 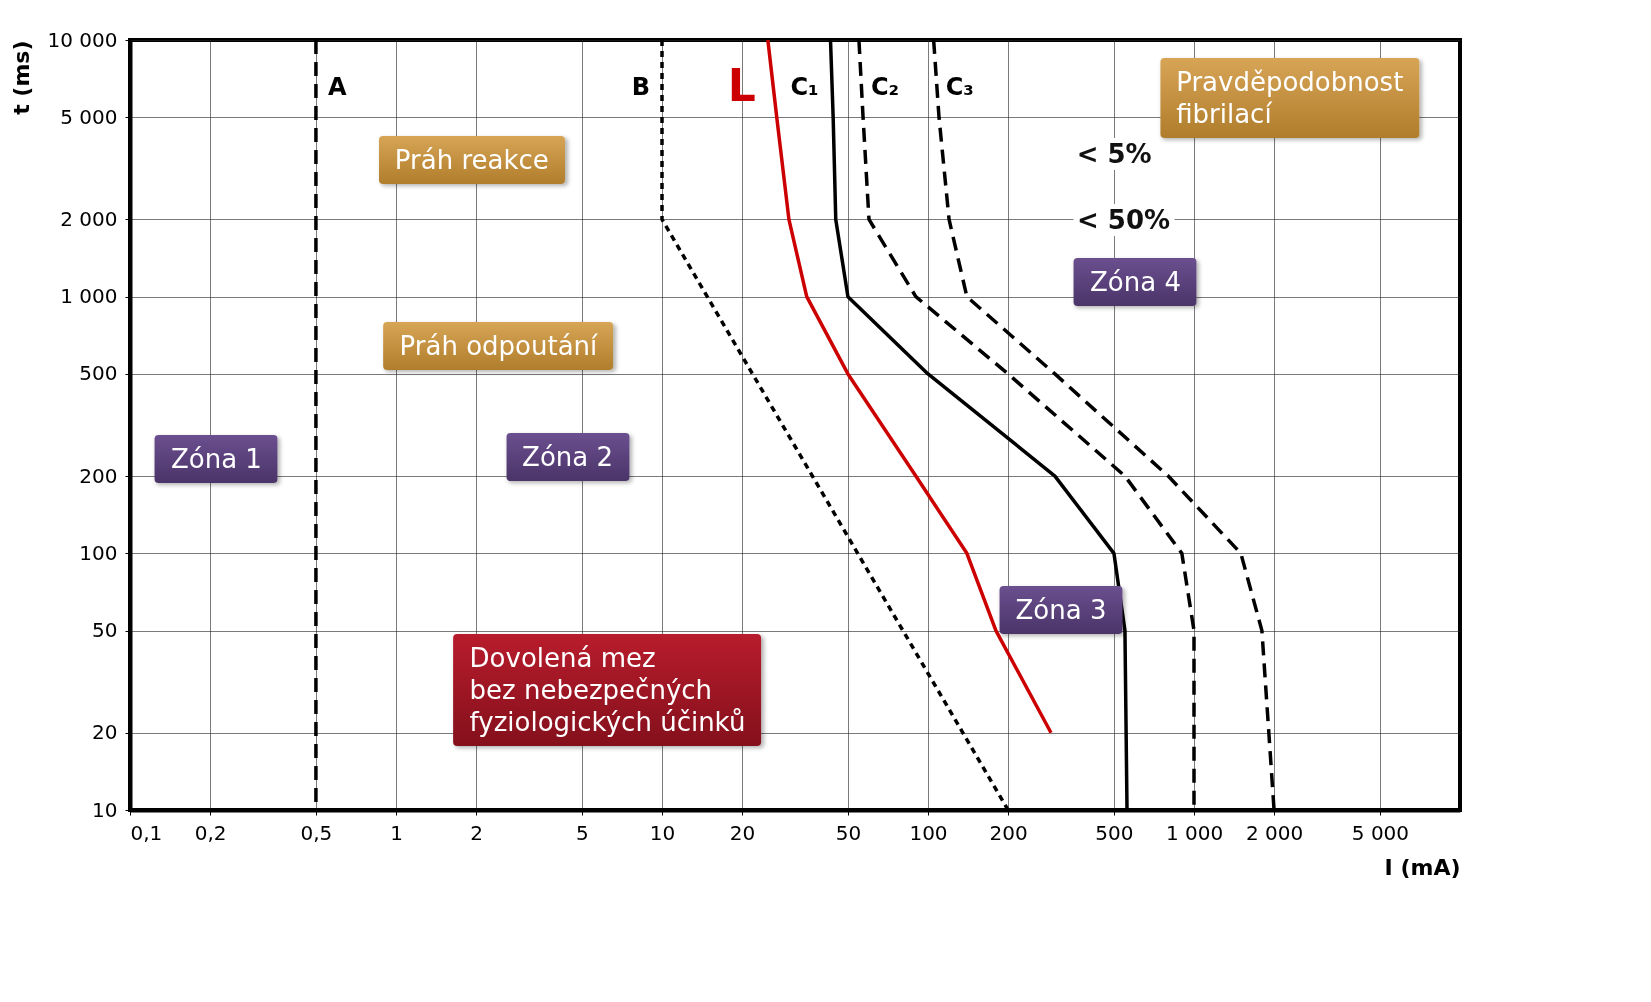 What do you see at coordinates (741, 85) in the screenshot?
I see `series-label: L` at bounding box center [741, 85].